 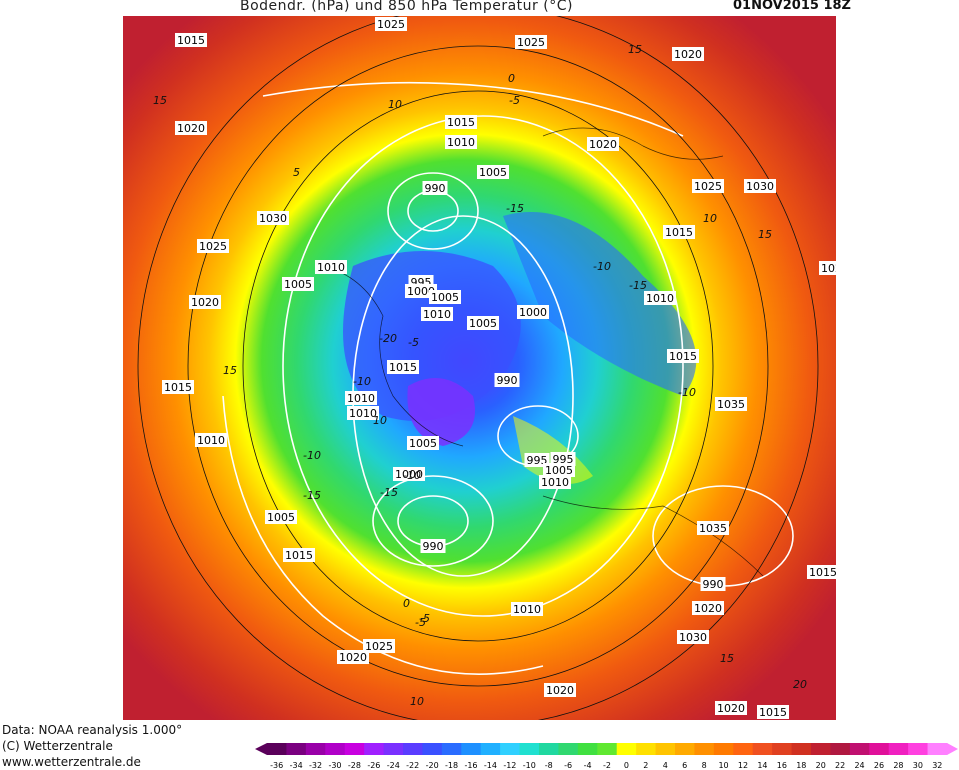 What do you see at coordinates (421, 291) in the screenshot?
I see `svg-text: 1000` at bounding box center [421, 291].